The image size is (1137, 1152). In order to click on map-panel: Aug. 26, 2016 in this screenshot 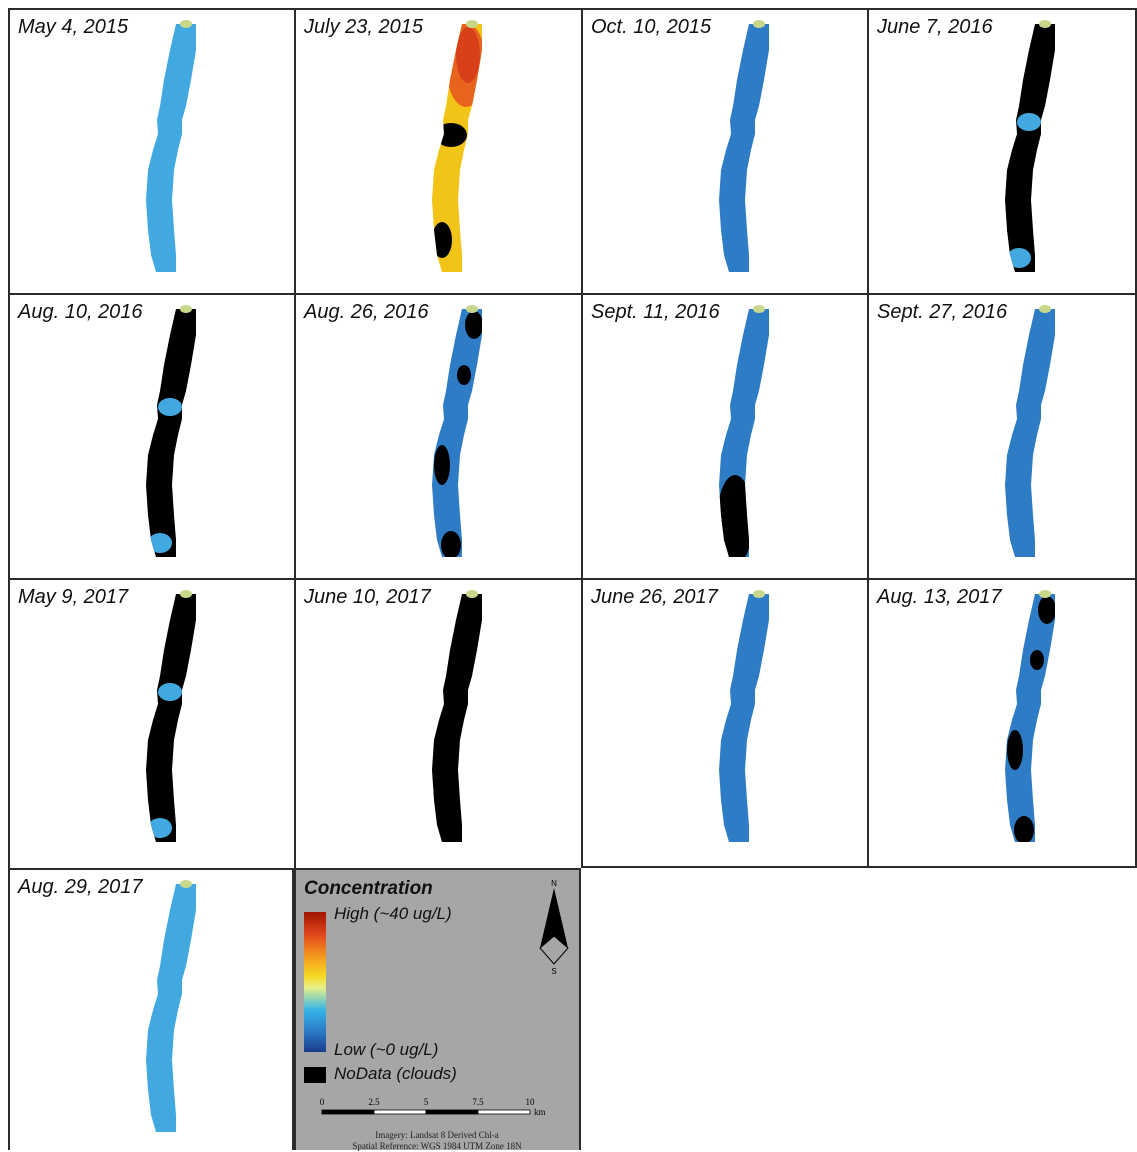, I will do `click(437, 435)`.